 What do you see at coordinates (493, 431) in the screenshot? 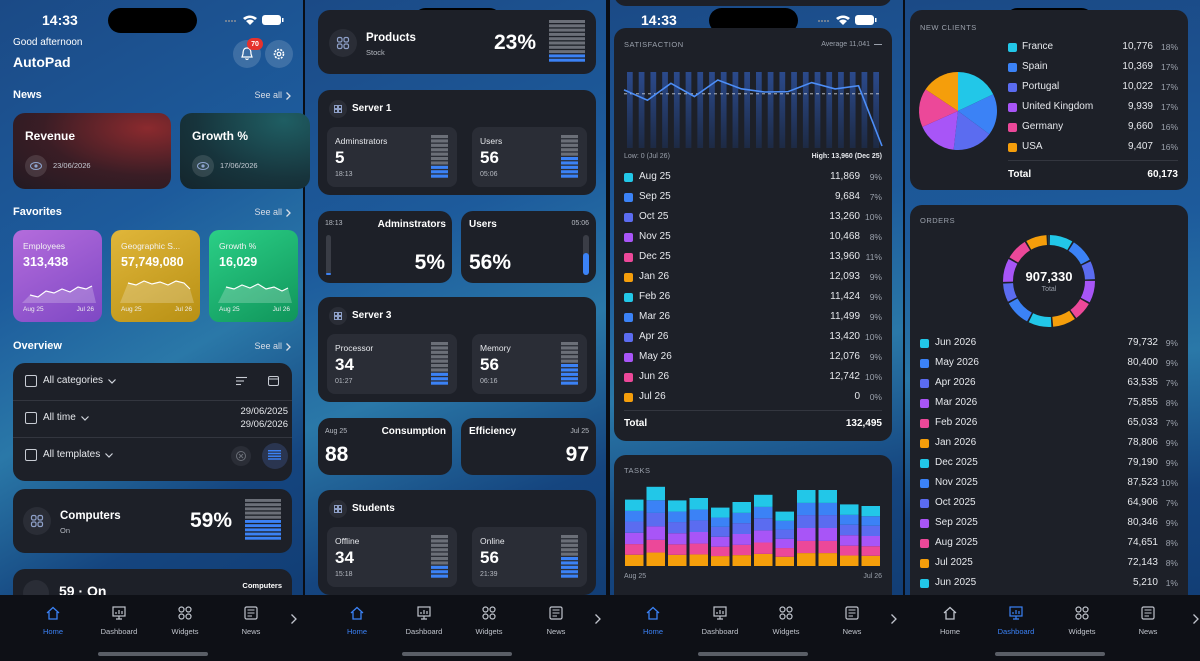
I see `metric-label: Efficiency` at bounding box center [493, 431].